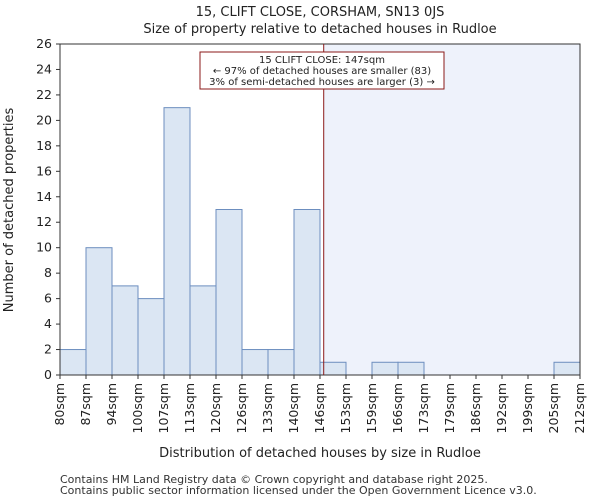 The image size is (600, 500). Describe the element at coordinates (48, 349) in the screenshot. I see `y-tick-label: 2` at that location.